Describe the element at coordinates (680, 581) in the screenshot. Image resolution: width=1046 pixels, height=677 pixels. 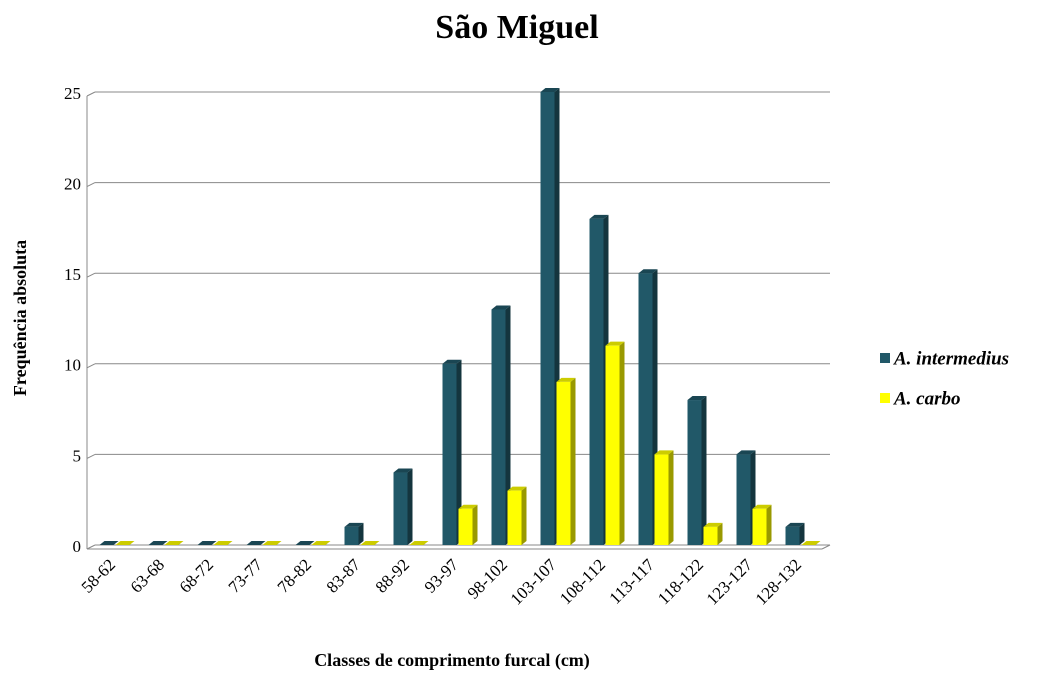
I see `x-tick-label: 118-122` at that location.